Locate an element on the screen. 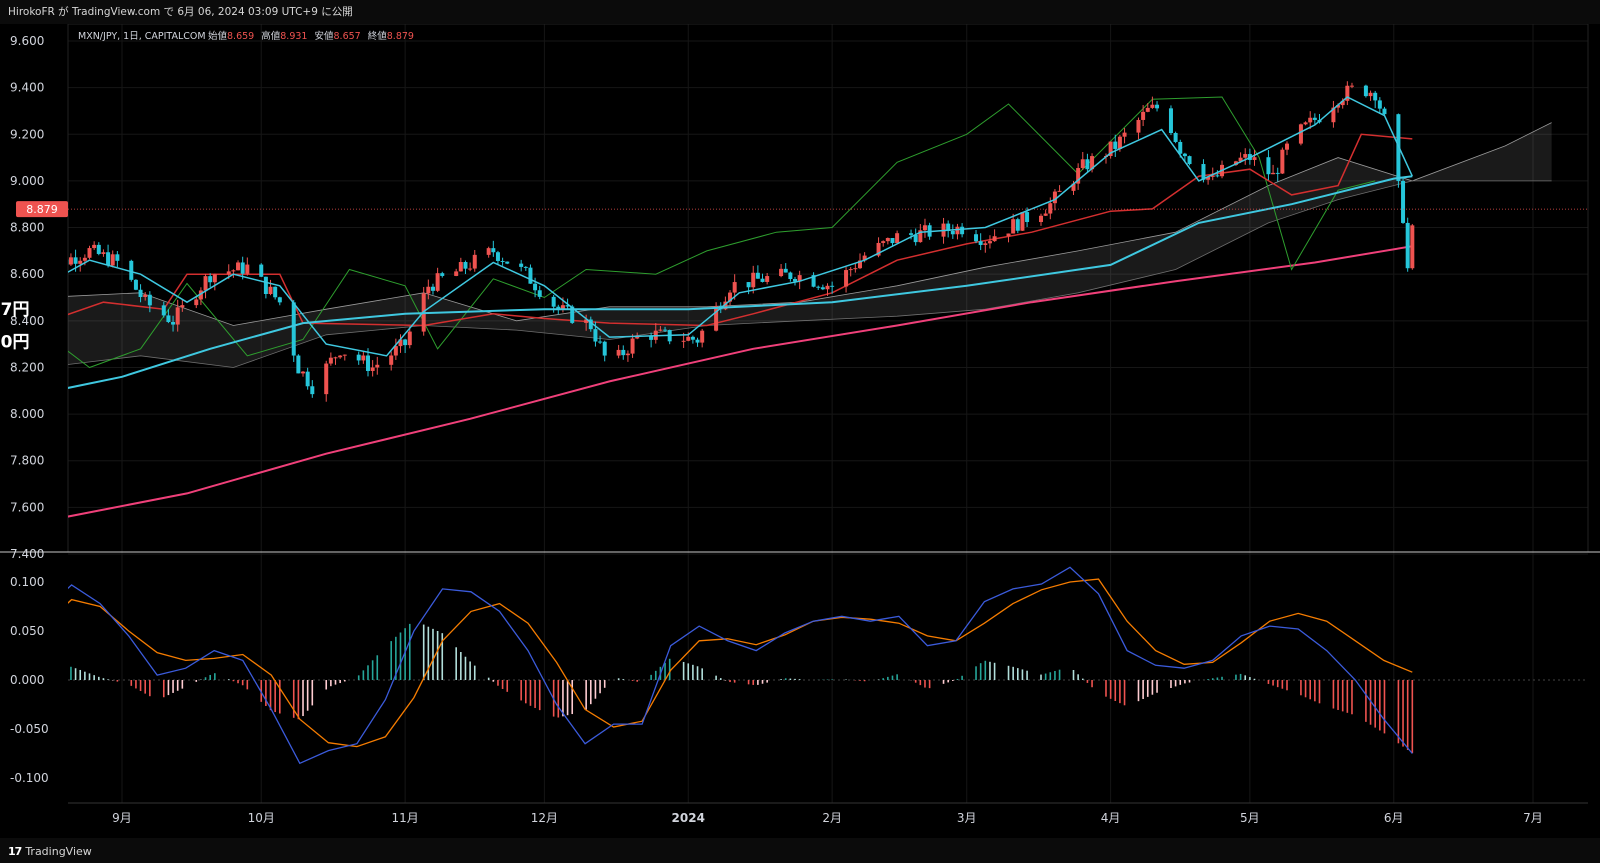  macd-tick-label: -0.100 is located at coordinates (29, 778).